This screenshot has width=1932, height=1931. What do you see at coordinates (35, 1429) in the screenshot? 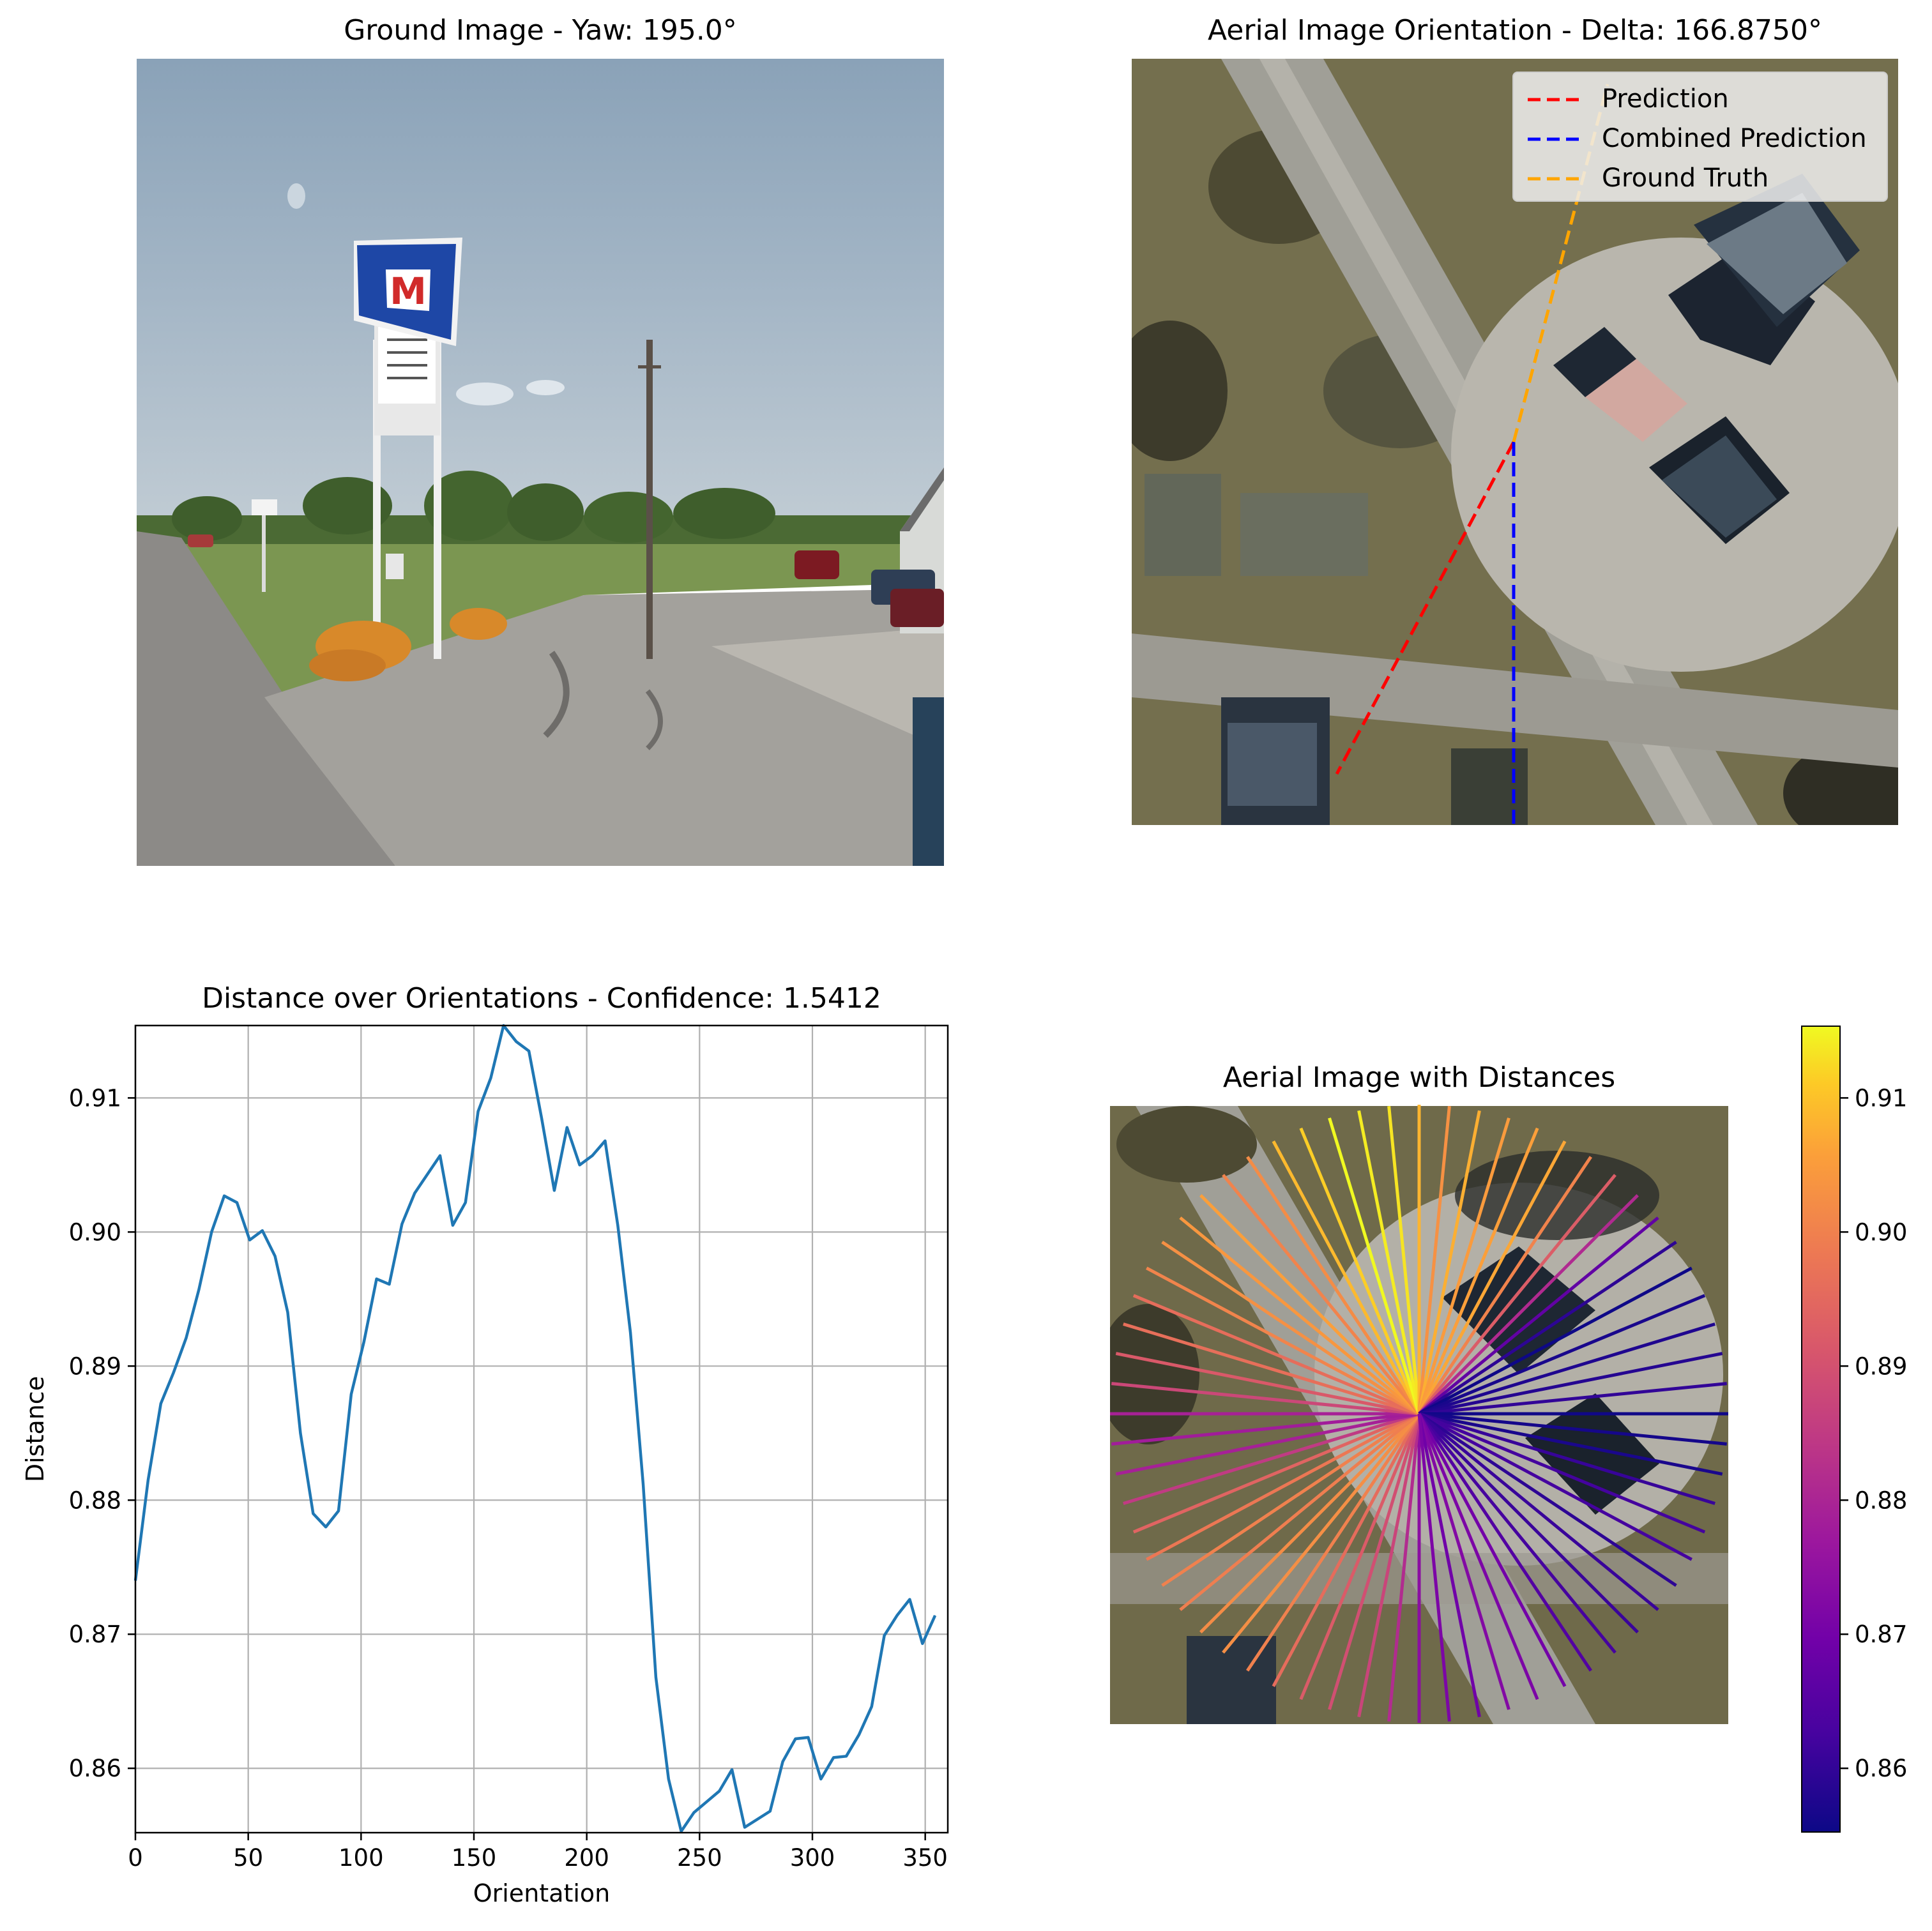
I see `y-axis-label: Distance` at bounding box center [35, 1429].